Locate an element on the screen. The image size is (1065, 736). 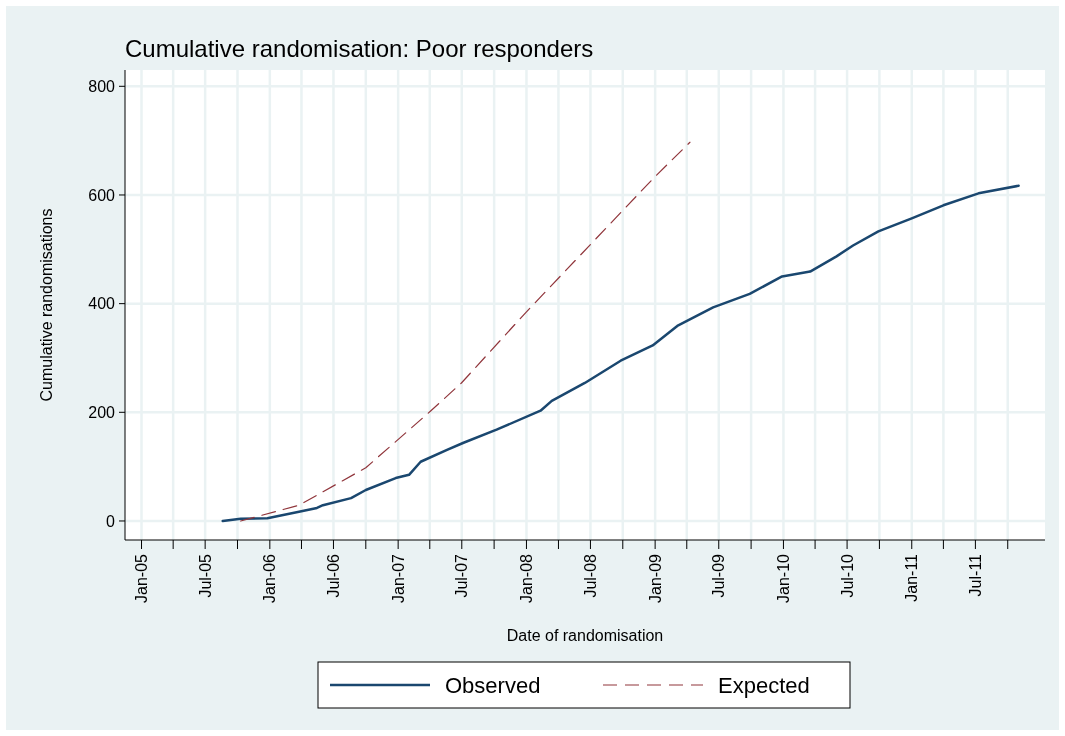
y-tick-label: 400 is located at coordinates (102, 304).